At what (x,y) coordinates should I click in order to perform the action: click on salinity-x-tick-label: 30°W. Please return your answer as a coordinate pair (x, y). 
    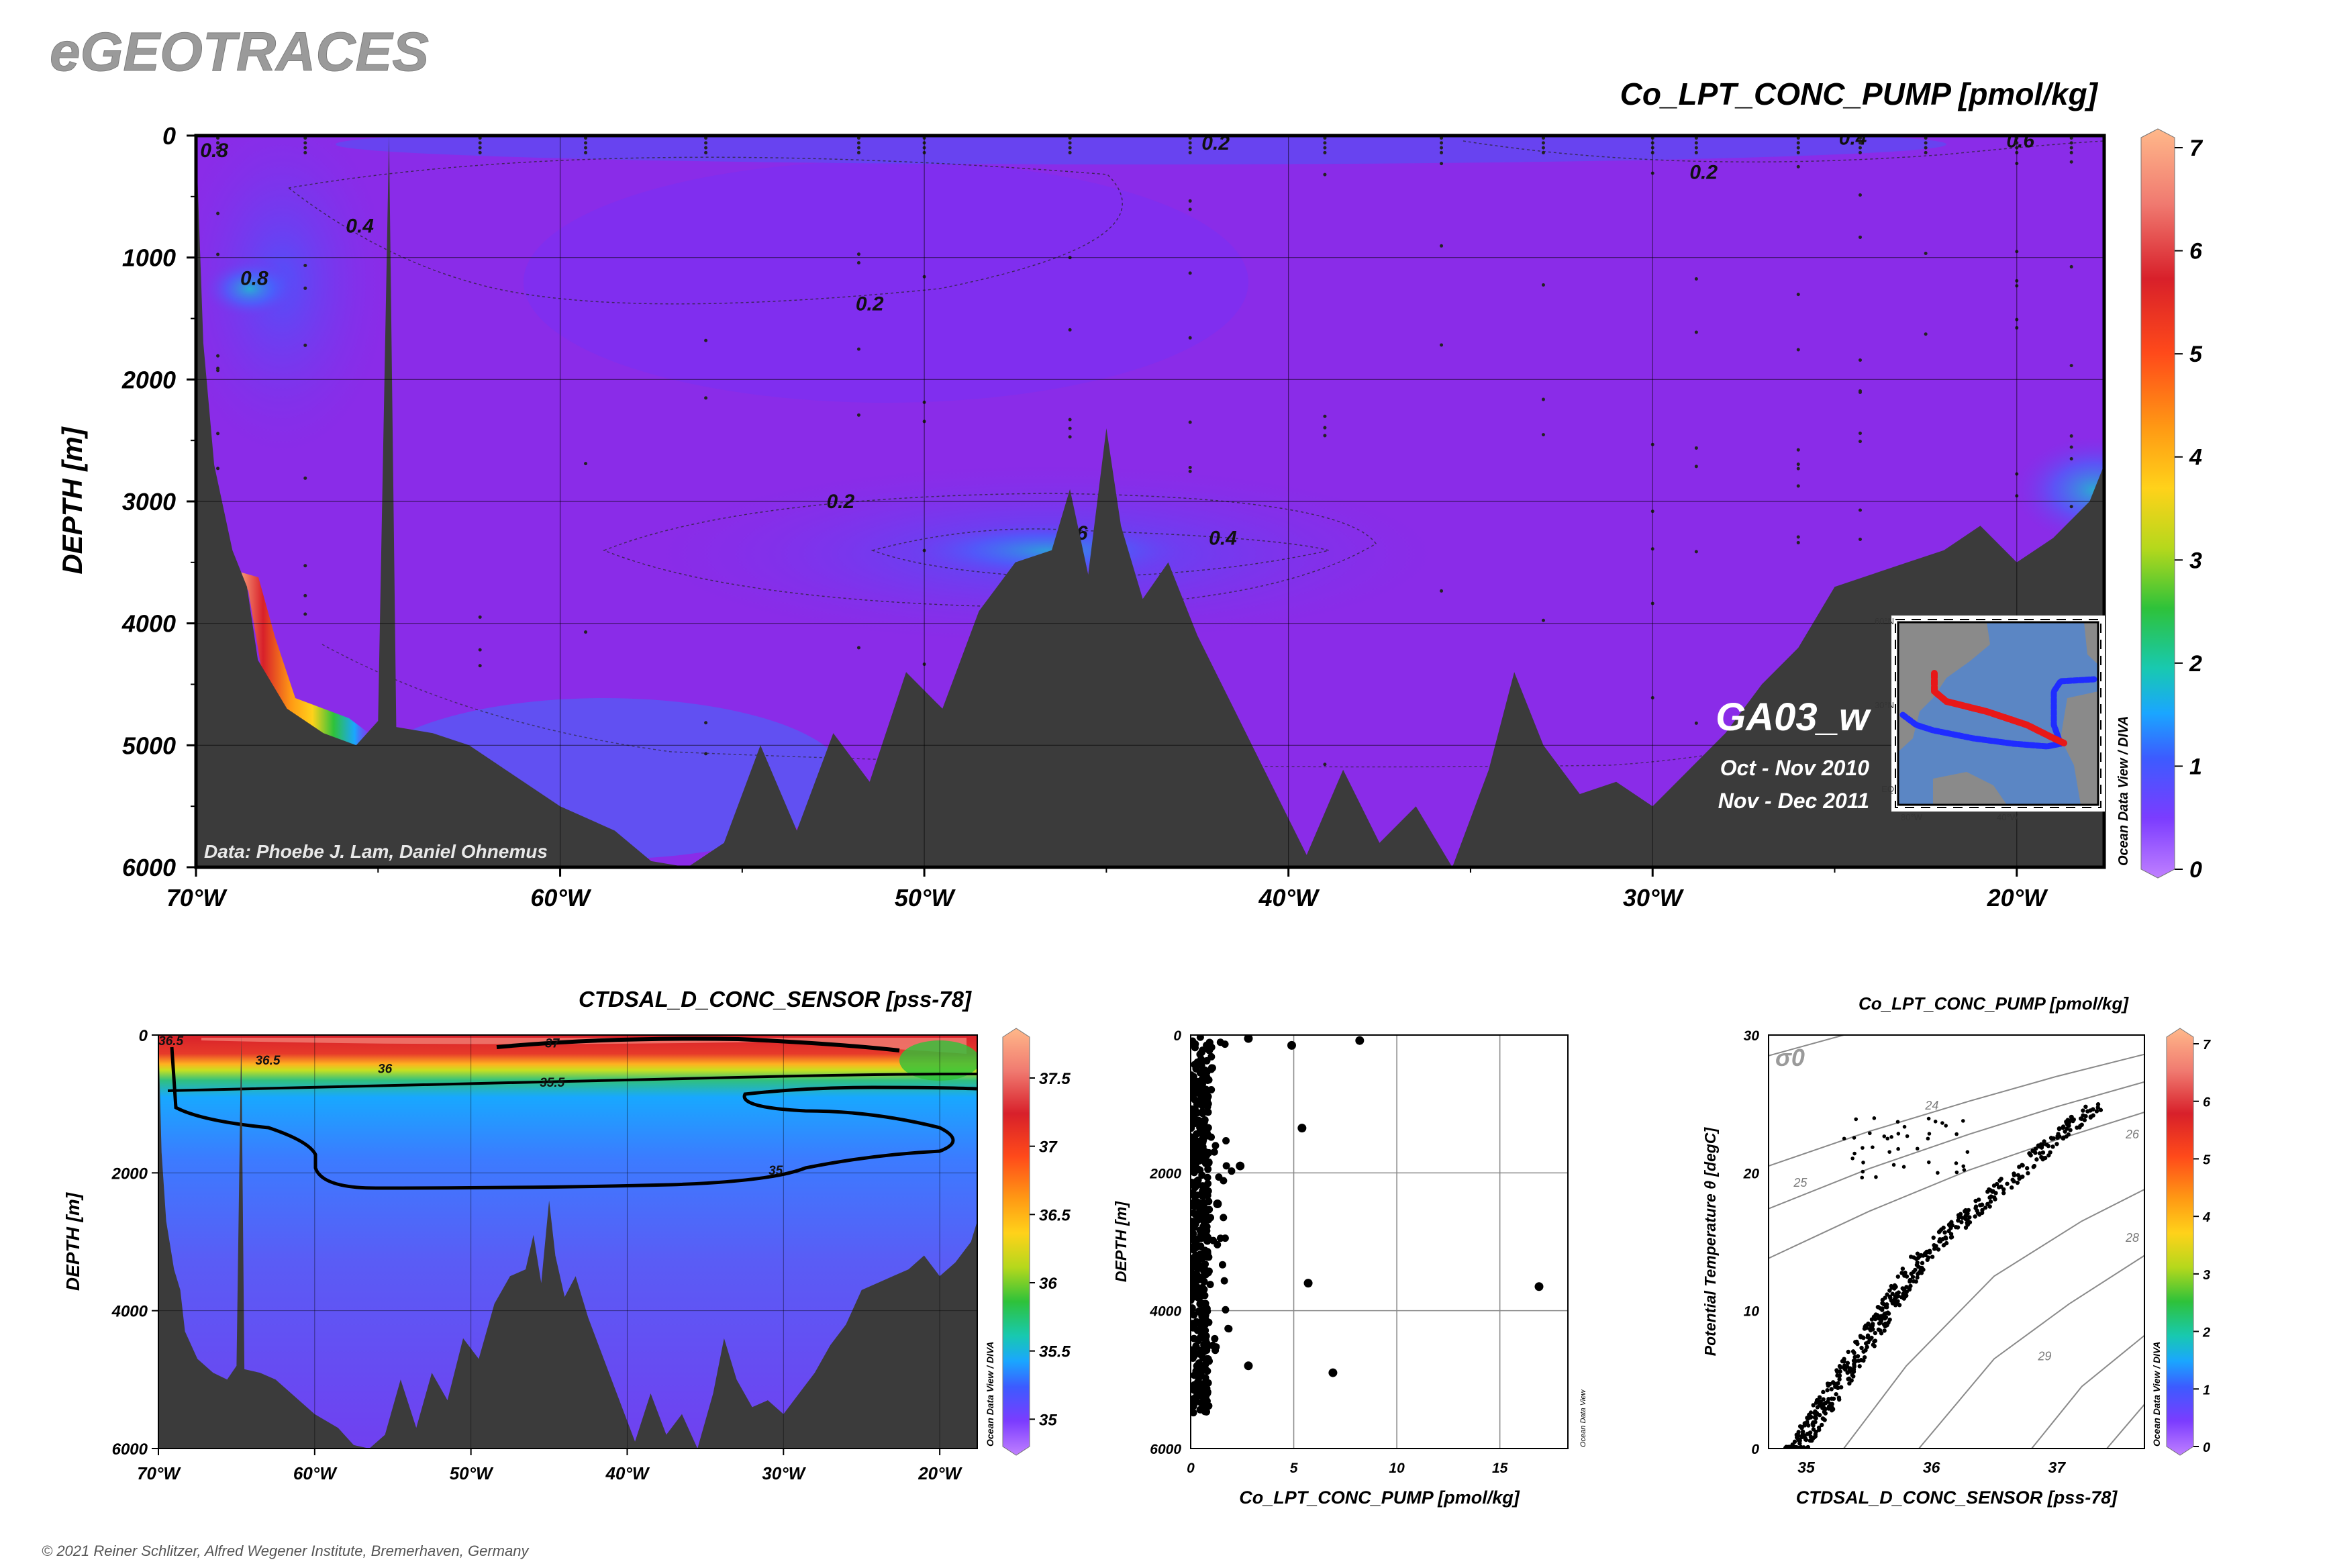
    Looking at the image, I should click on (784, 1473).